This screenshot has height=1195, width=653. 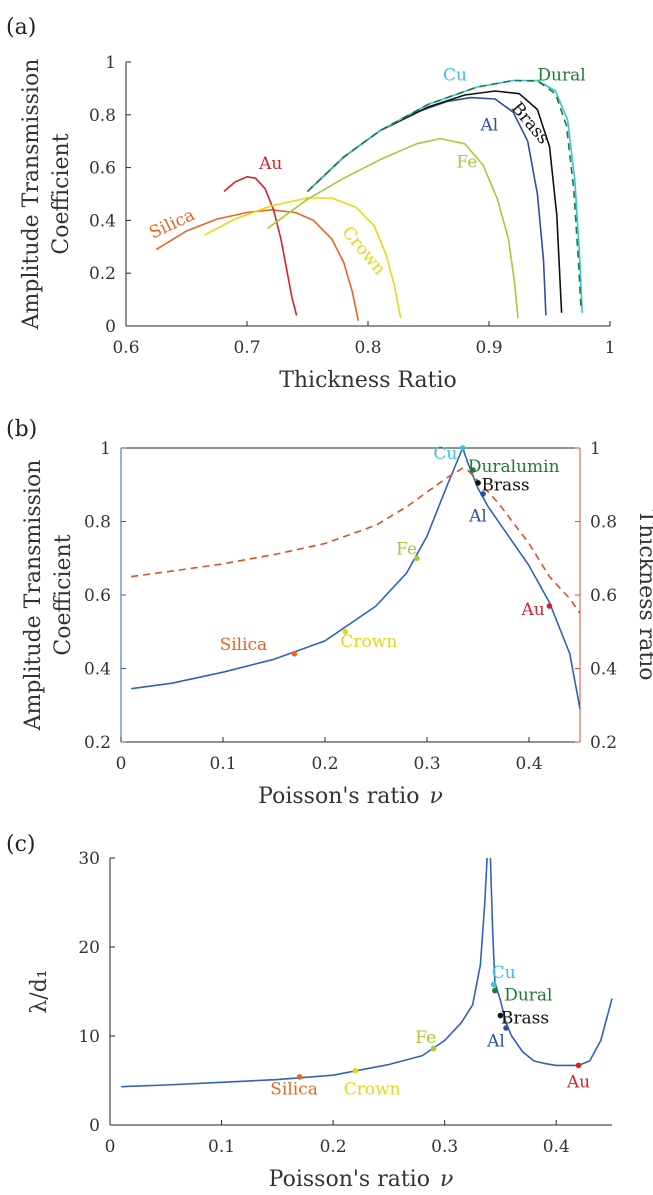 I want to click on point-label-dural: Dural, so click(x=528, y=995).